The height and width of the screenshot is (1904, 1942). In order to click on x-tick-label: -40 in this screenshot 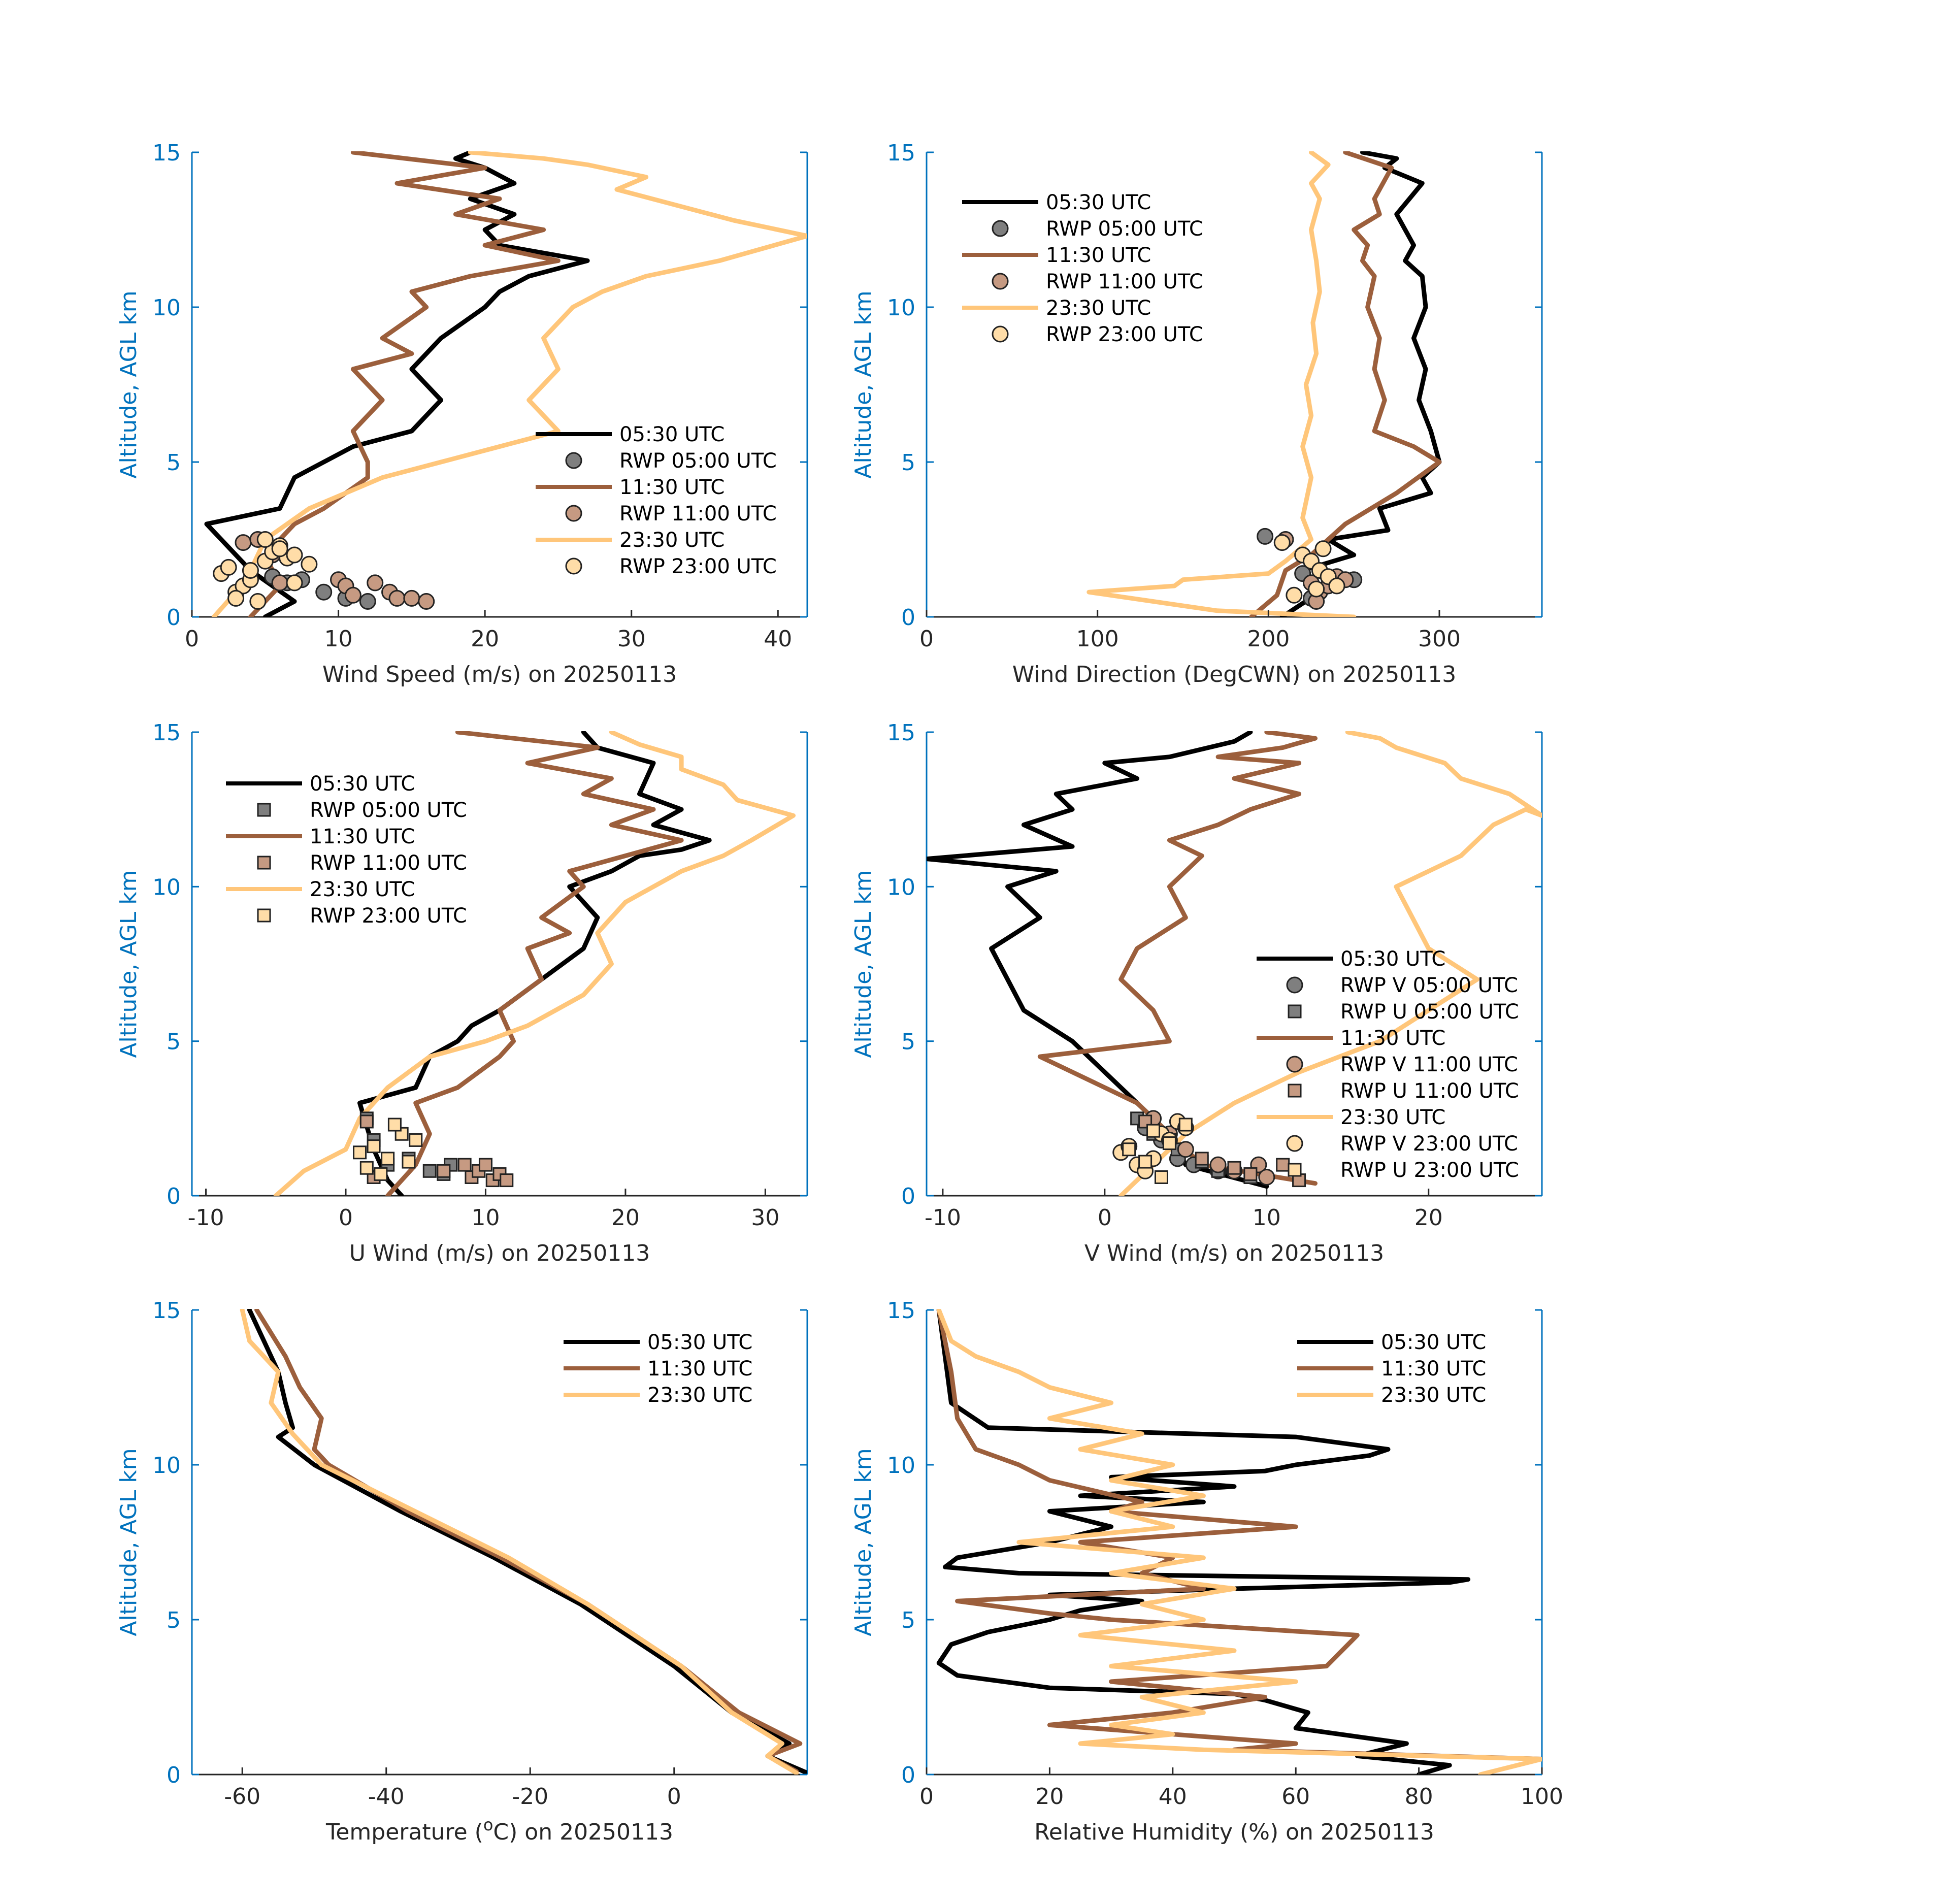, I will do `click(386, 1797)`.